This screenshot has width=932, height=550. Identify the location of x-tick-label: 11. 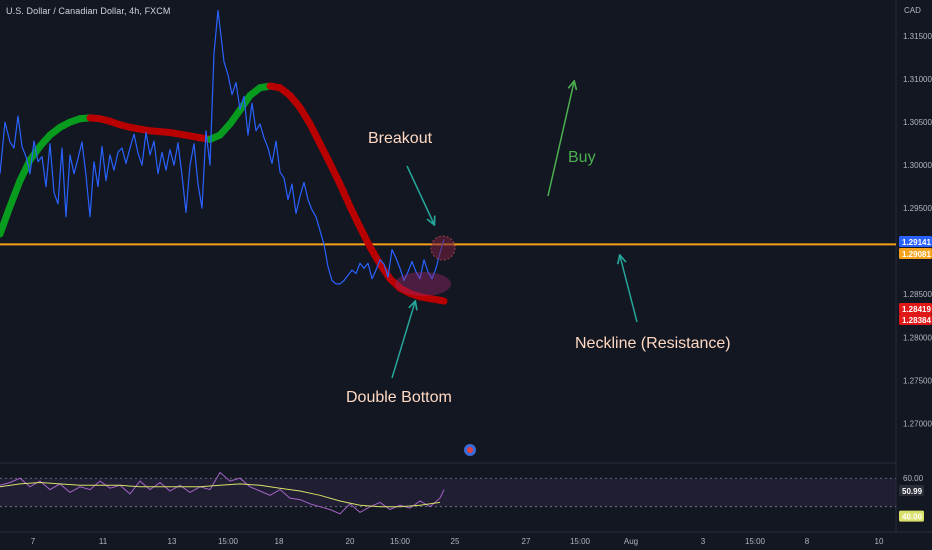
(103, 541).